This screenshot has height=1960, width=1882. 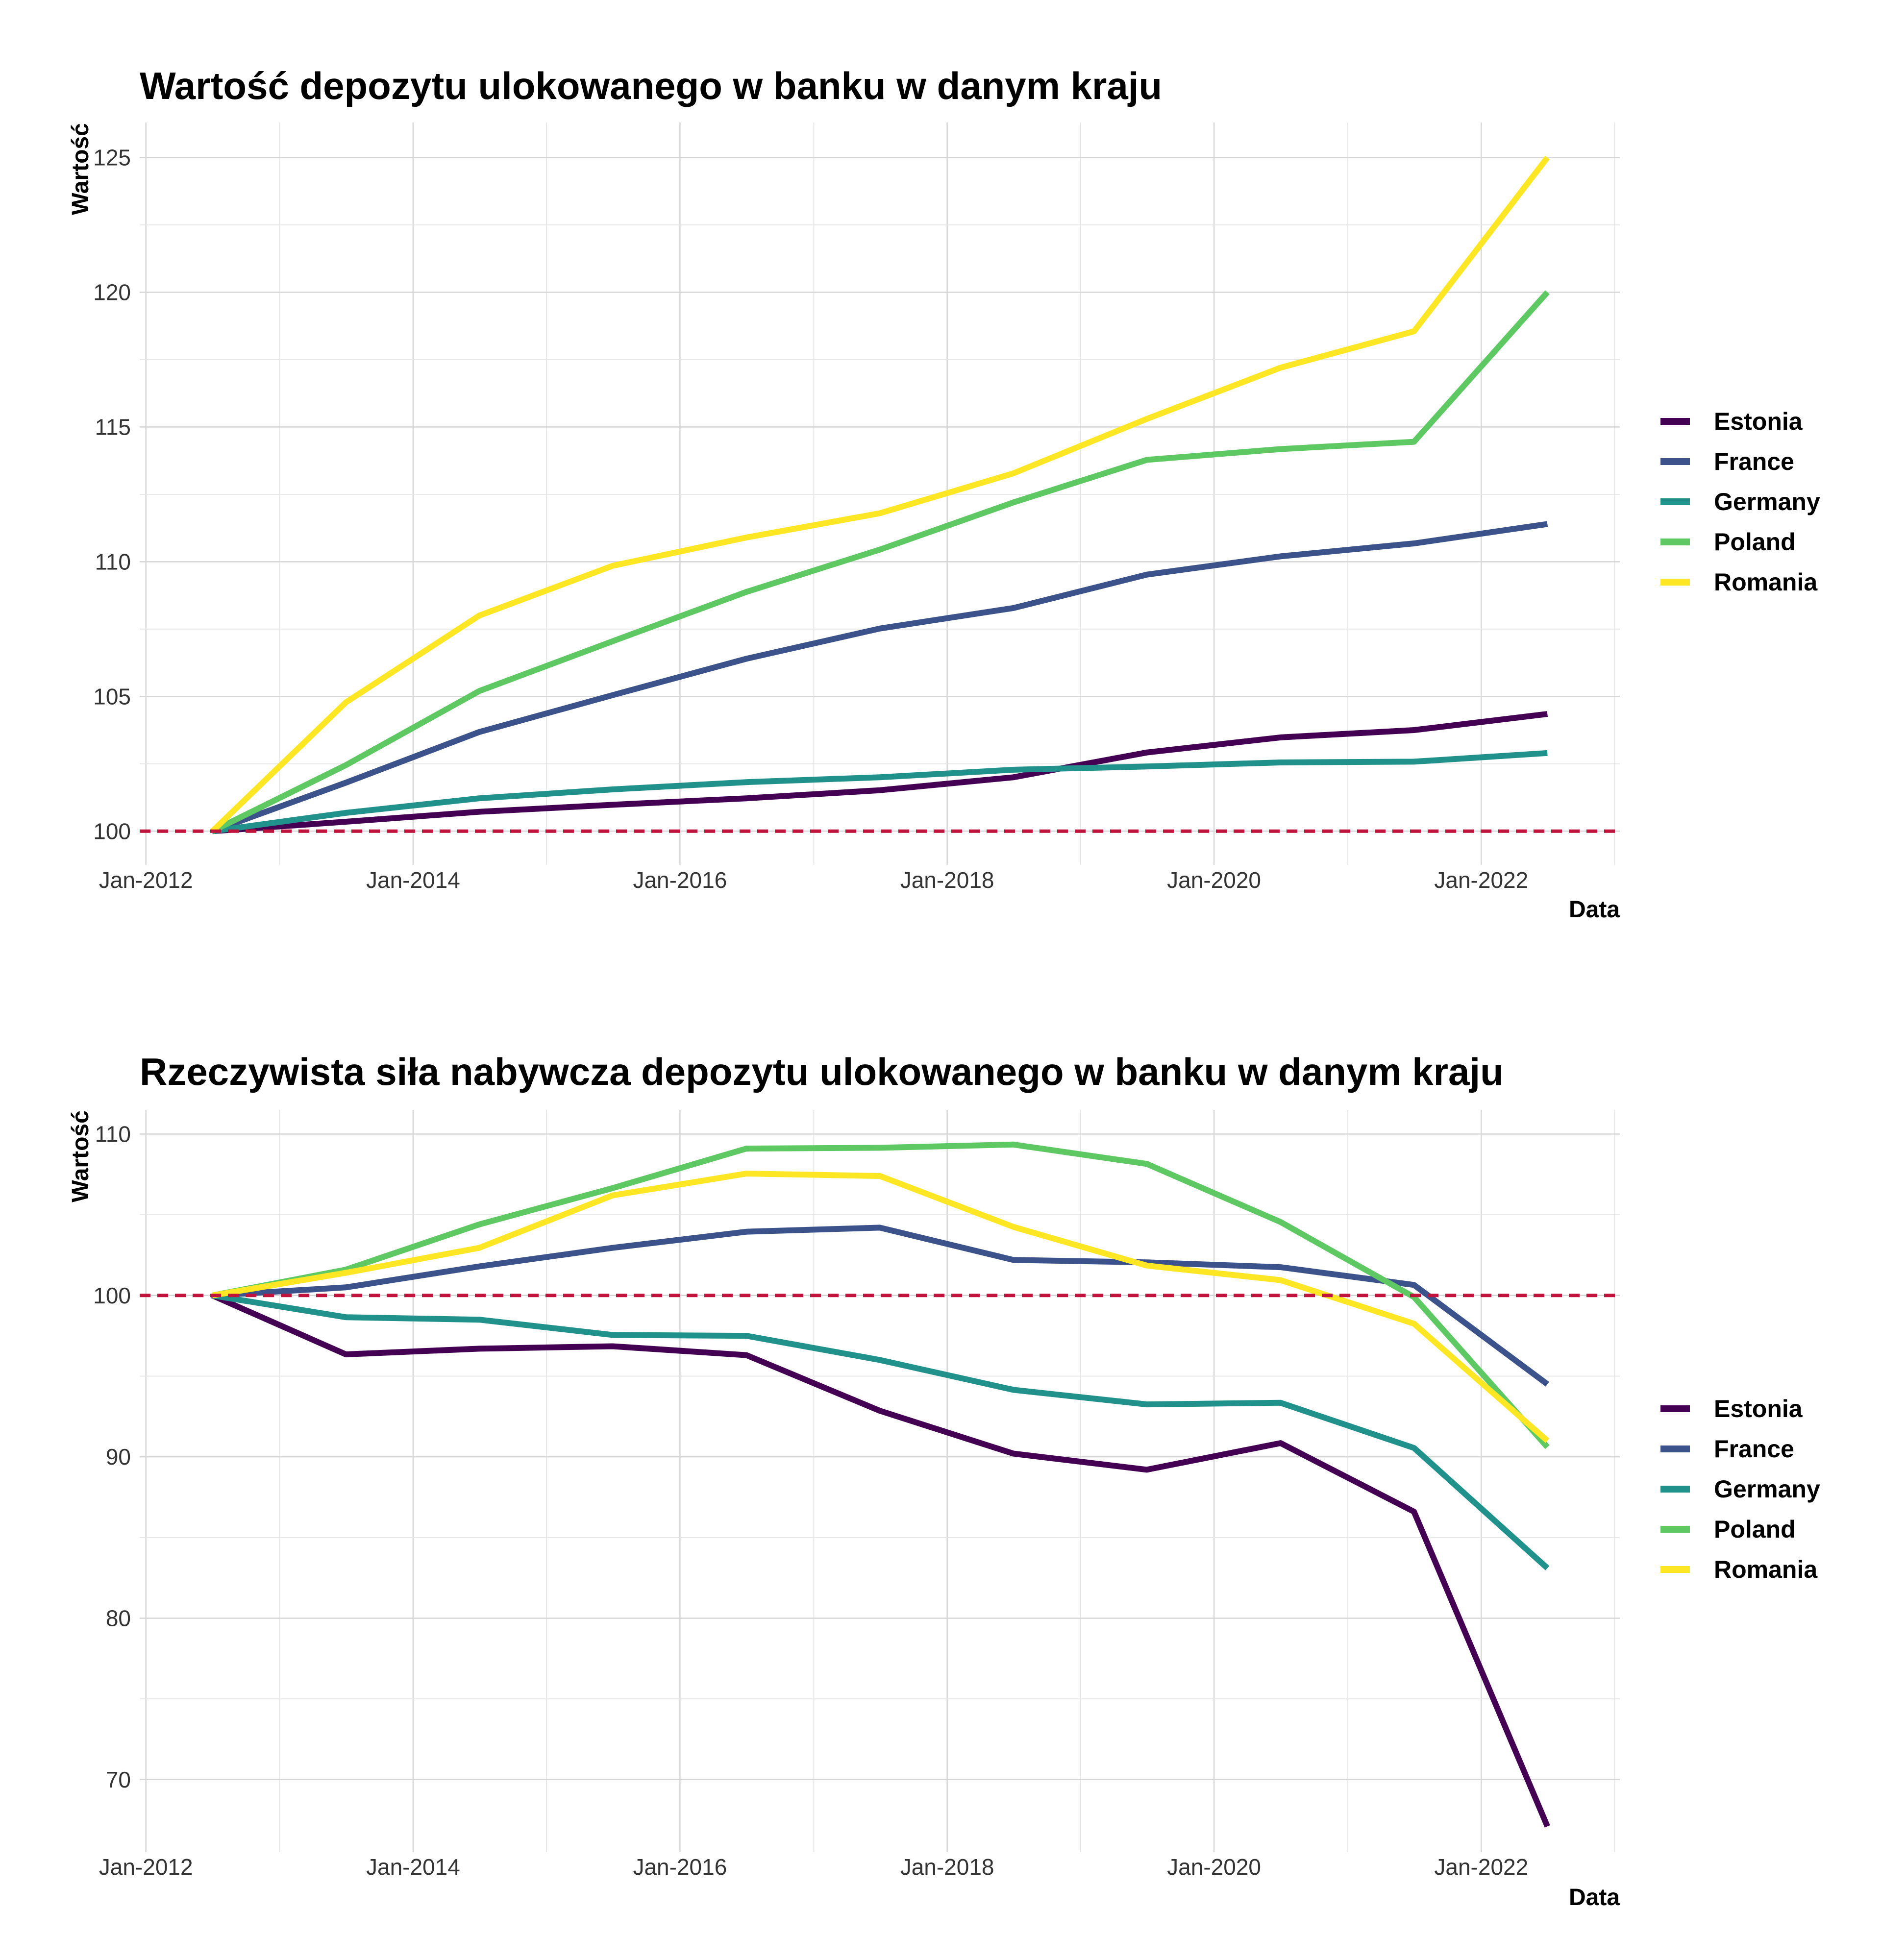 What do you see at coordinates (112, 292) in the screenshot?
I see `y-tick-label: 120` at bounding box center [112, 292].